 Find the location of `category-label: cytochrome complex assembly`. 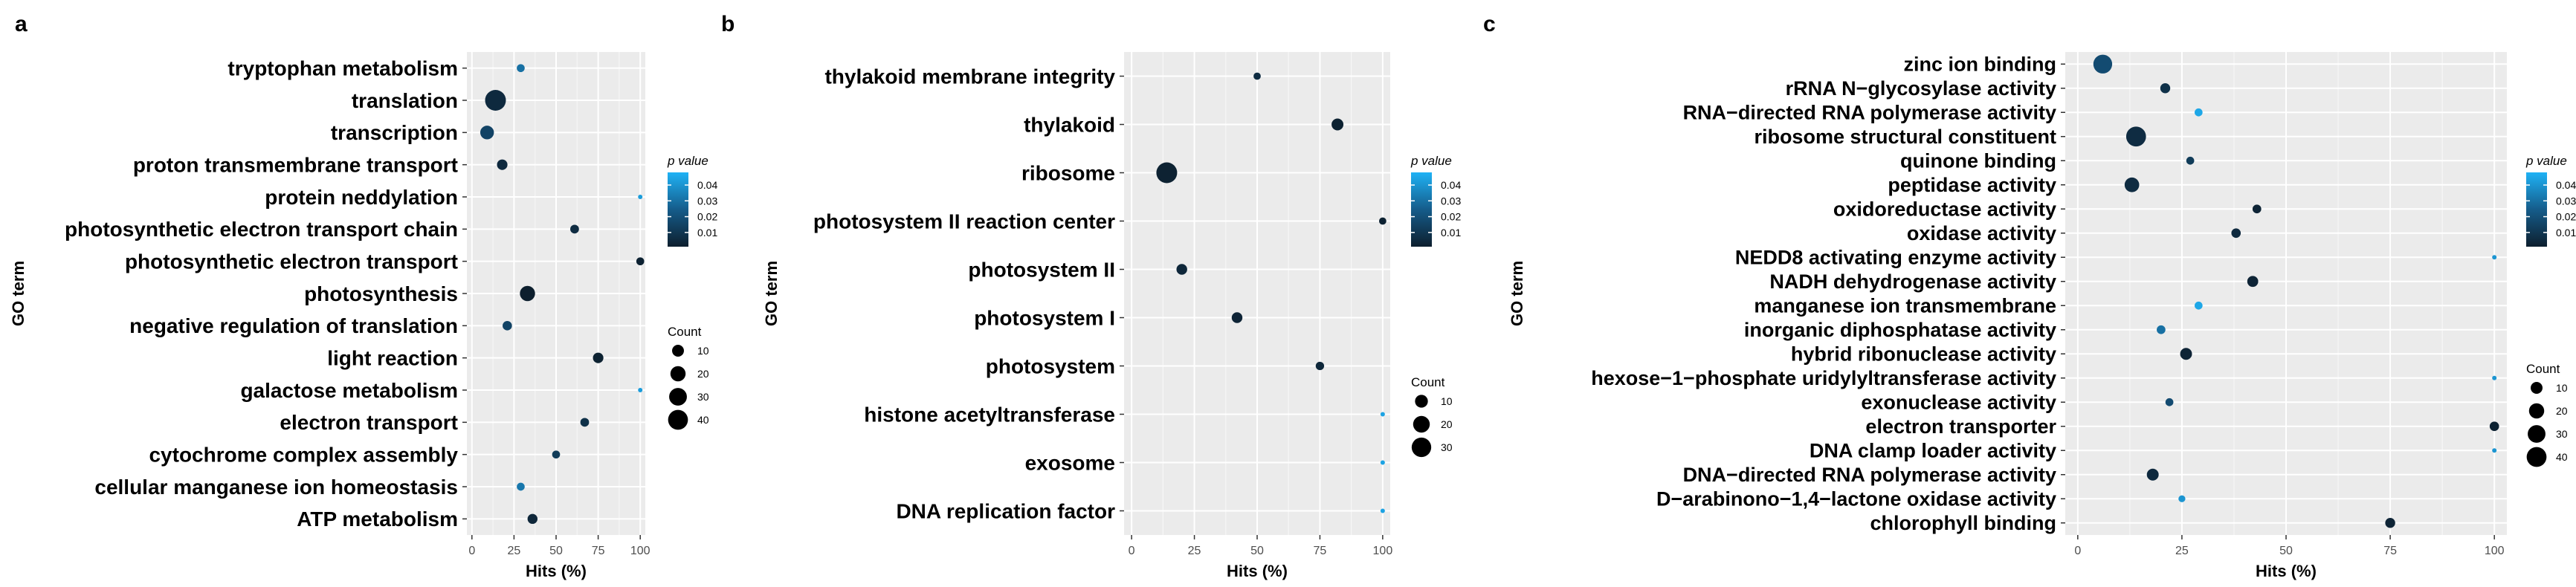

category-label: cytochrome complex assembly is located at coordinates (303, 454).